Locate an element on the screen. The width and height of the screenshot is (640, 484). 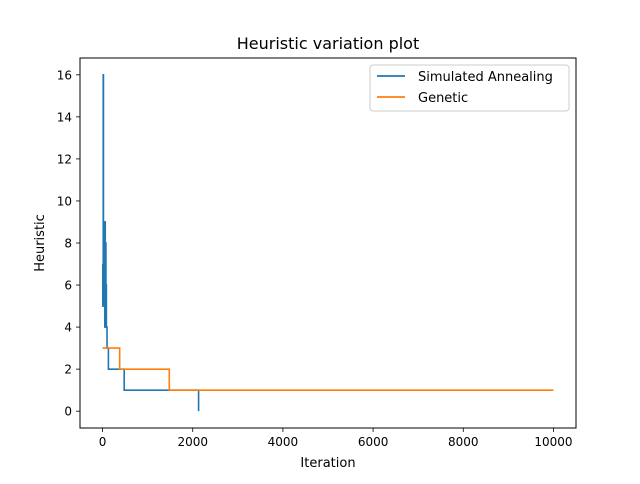
legend-label-genetic: Genetic is located at coordinates (443, 98).